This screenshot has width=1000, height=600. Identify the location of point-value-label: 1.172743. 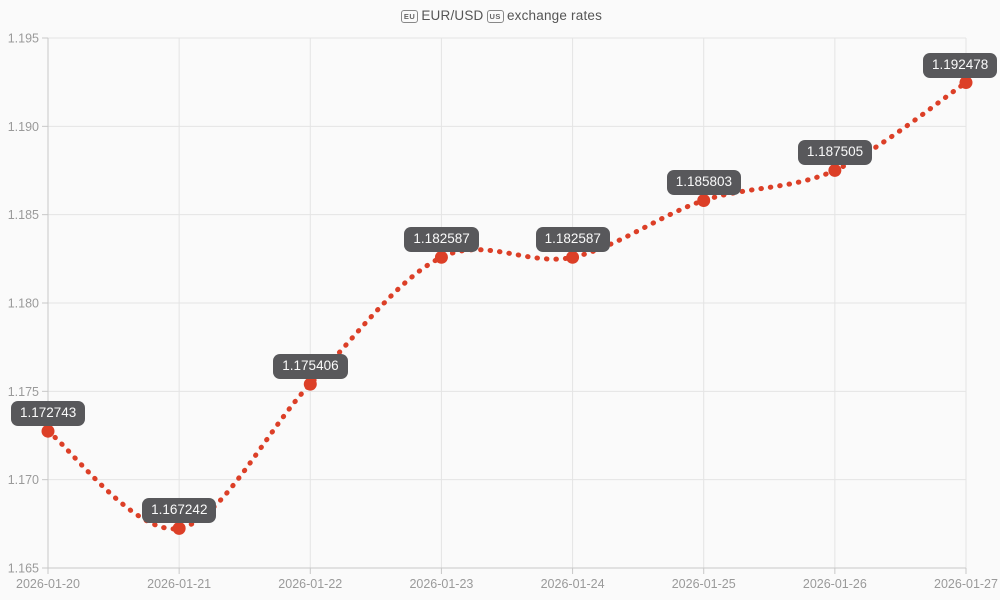
(48, 414).